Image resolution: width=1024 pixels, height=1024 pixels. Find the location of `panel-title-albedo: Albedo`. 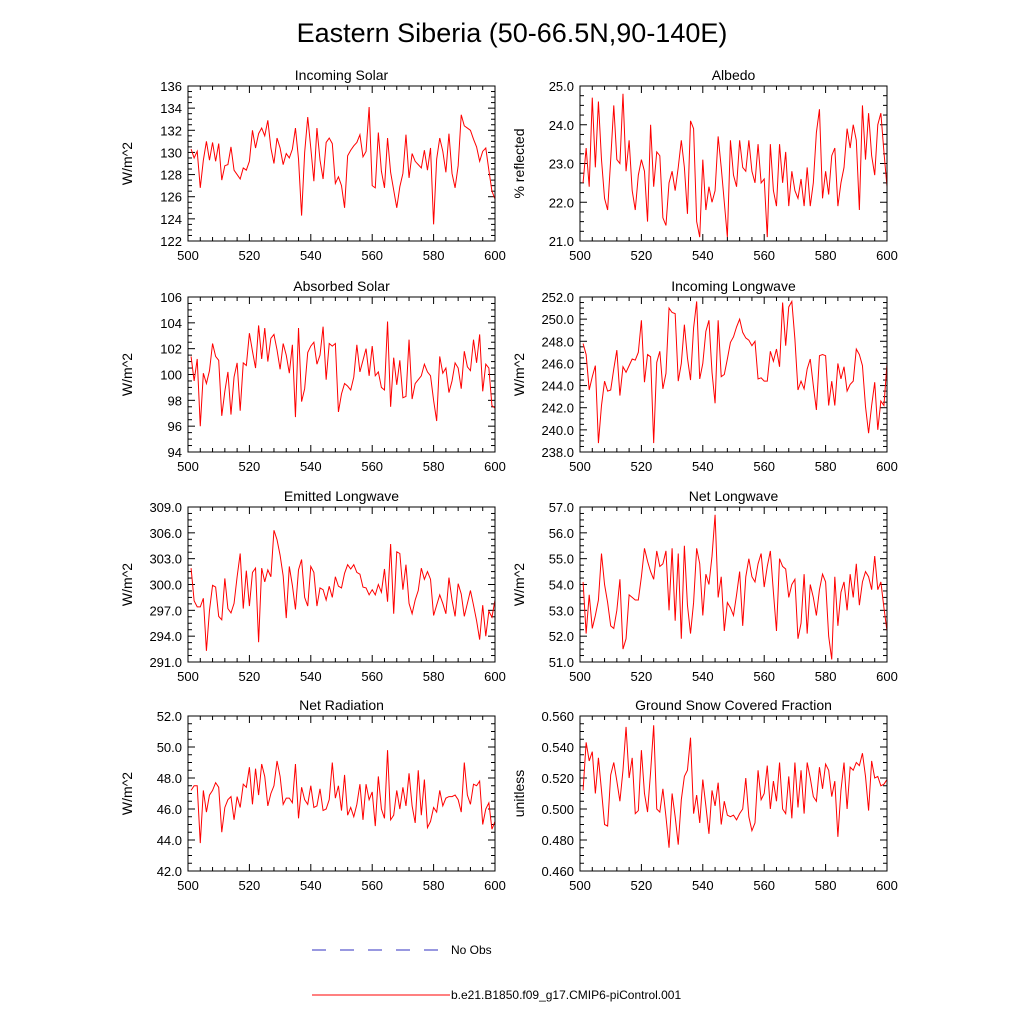

panel-title-albedo: Albedo is located at coordinates (734, 75).